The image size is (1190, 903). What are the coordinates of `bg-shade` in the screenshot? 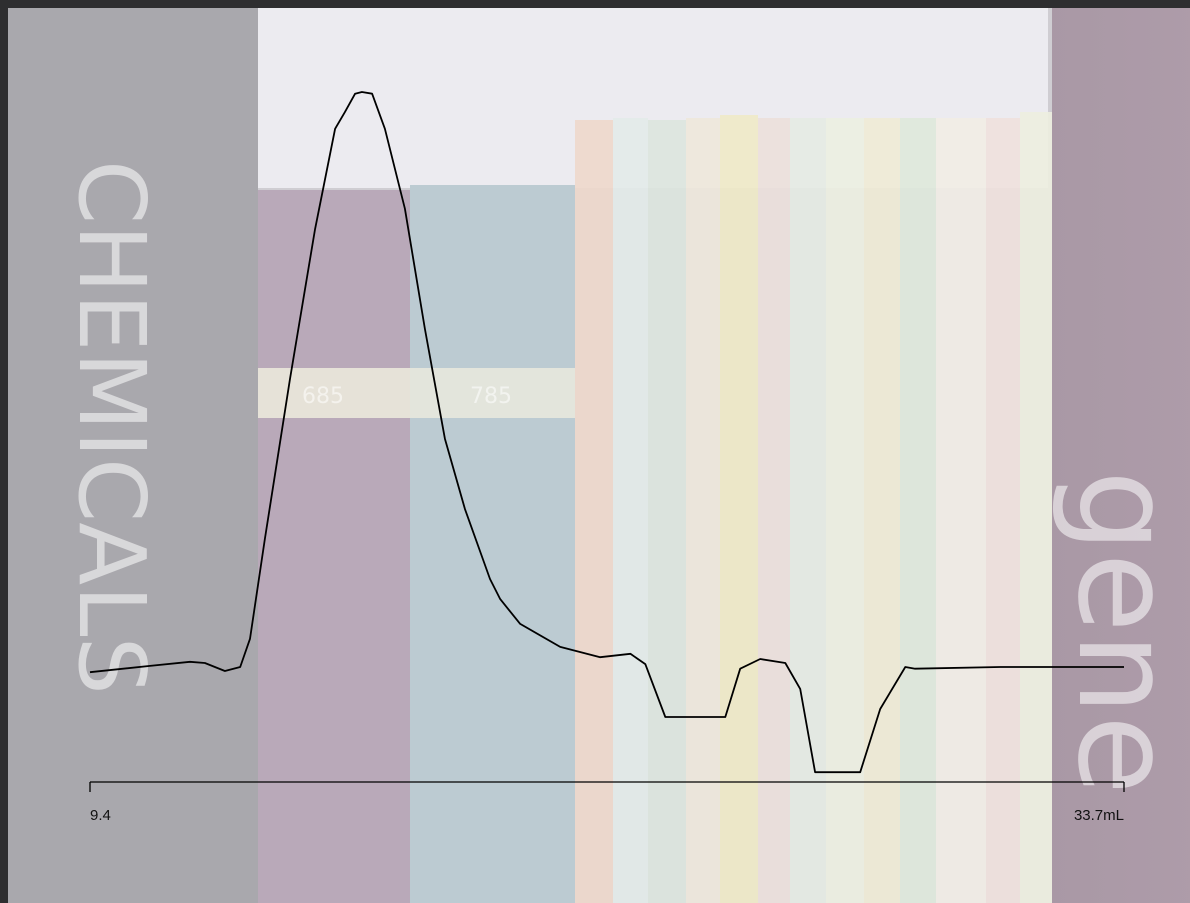 It's located at (1121, 455).